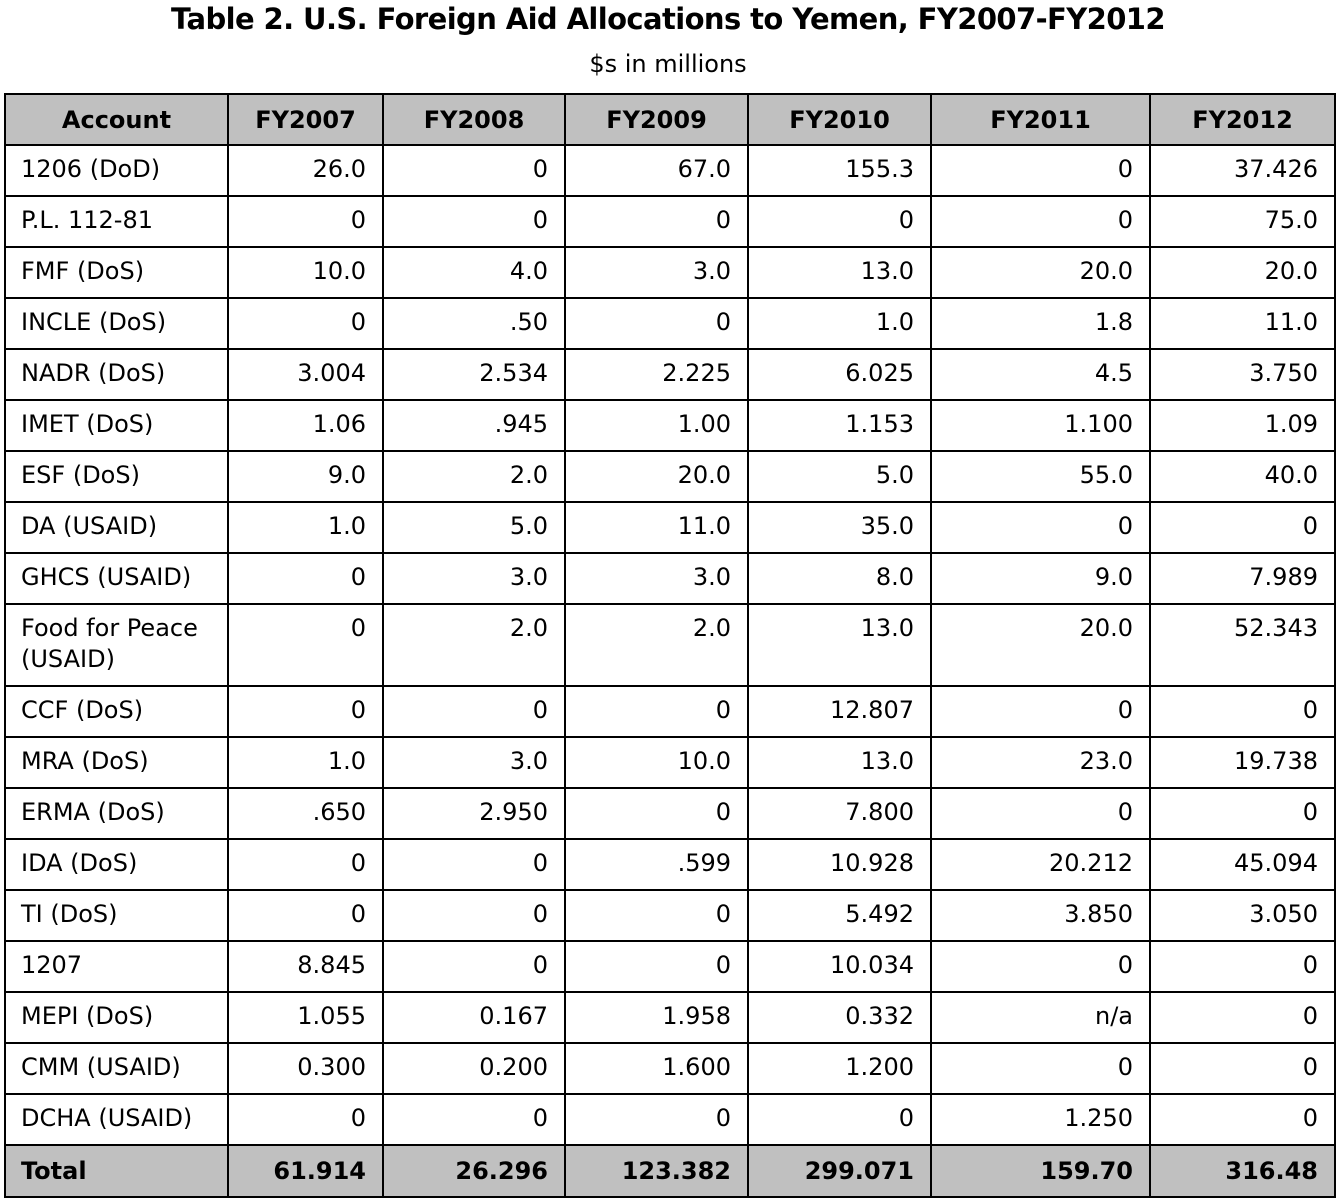 The image size is (1336, 1198). Describe the element at coordinates (116, 119) in the screenshot. I see `column-header: Account` at that location.